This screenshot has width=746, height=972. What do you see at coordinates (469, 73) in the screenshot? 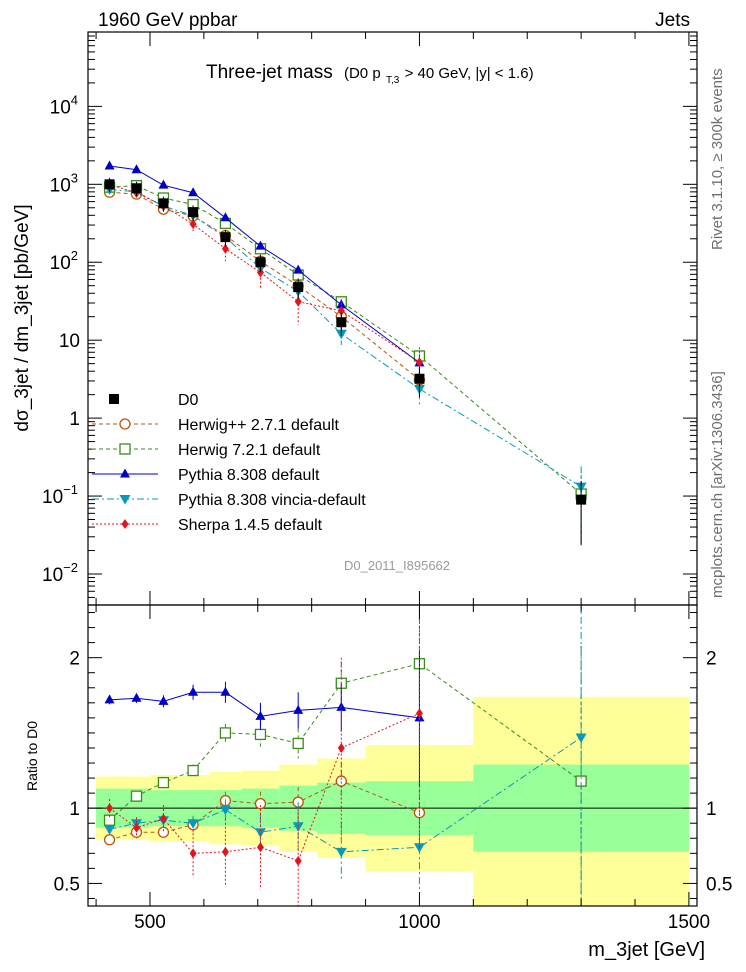
I see `title-cut-suffix: > 40 GeV, |y| < 1.6)` at bounding box center [469, 73].